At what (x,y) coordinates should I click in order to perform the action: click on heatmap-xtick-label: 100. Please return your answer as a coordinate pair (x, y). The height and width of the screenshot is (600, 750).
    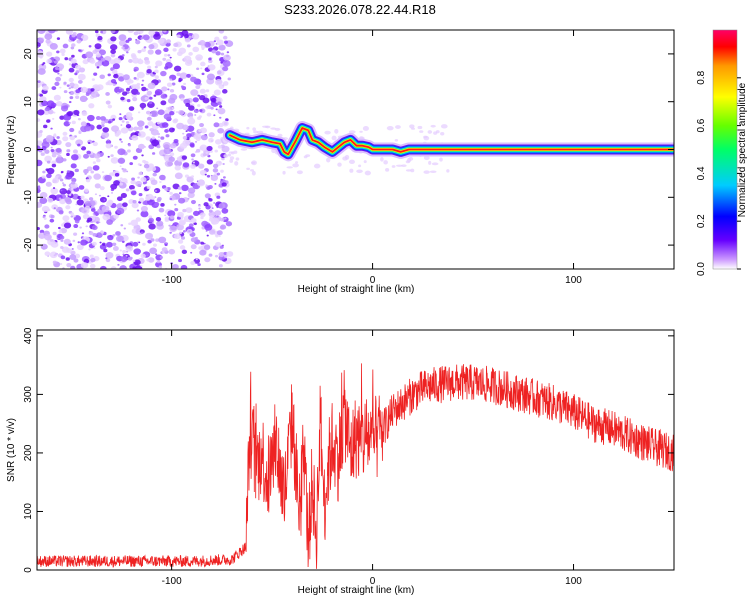
    Looking at the image, I should click on (573, 280).